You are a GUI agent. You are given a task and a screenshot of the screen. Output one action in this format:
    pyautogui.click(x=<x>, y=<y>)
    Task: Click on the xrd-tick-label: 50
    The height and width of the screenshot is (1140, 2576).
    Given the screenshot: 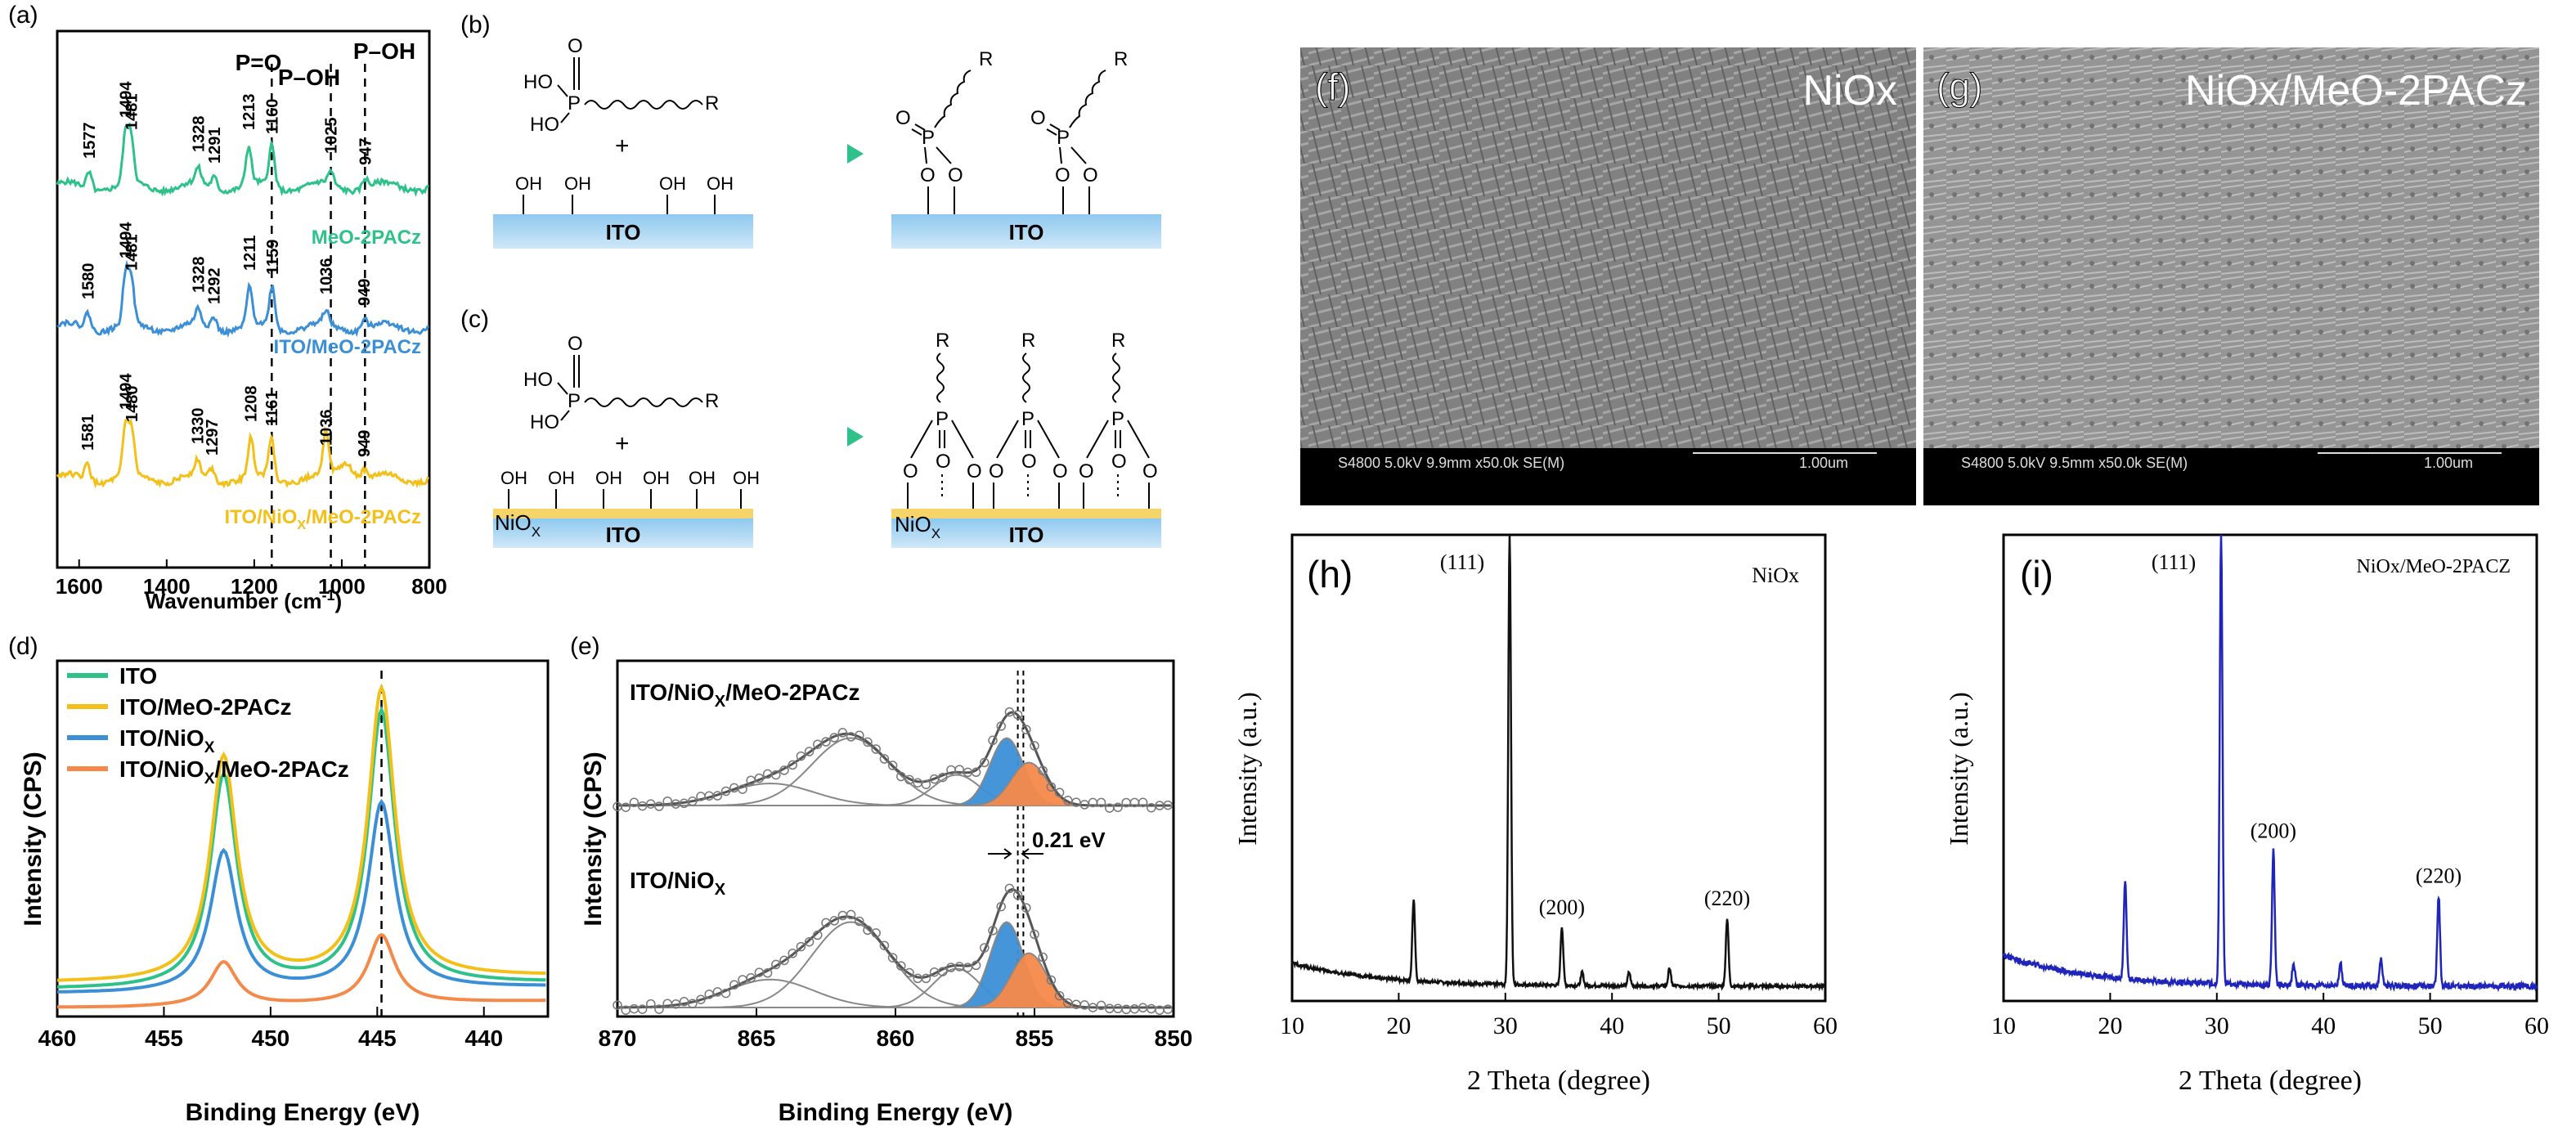 What is the action you would take?
    pyautogui.click(x=2430, y=1025)
    